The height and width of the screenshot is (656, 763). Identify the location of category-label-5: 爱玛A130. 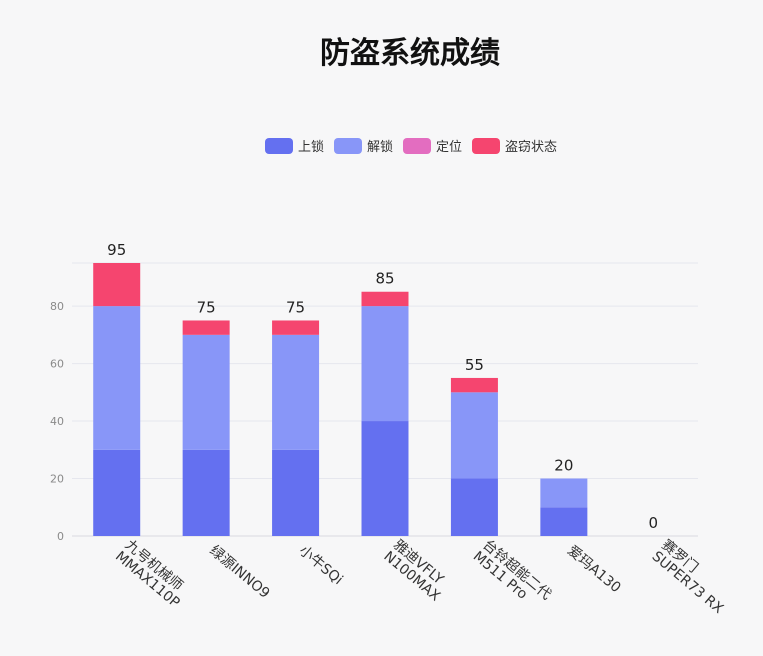
(594, 570).